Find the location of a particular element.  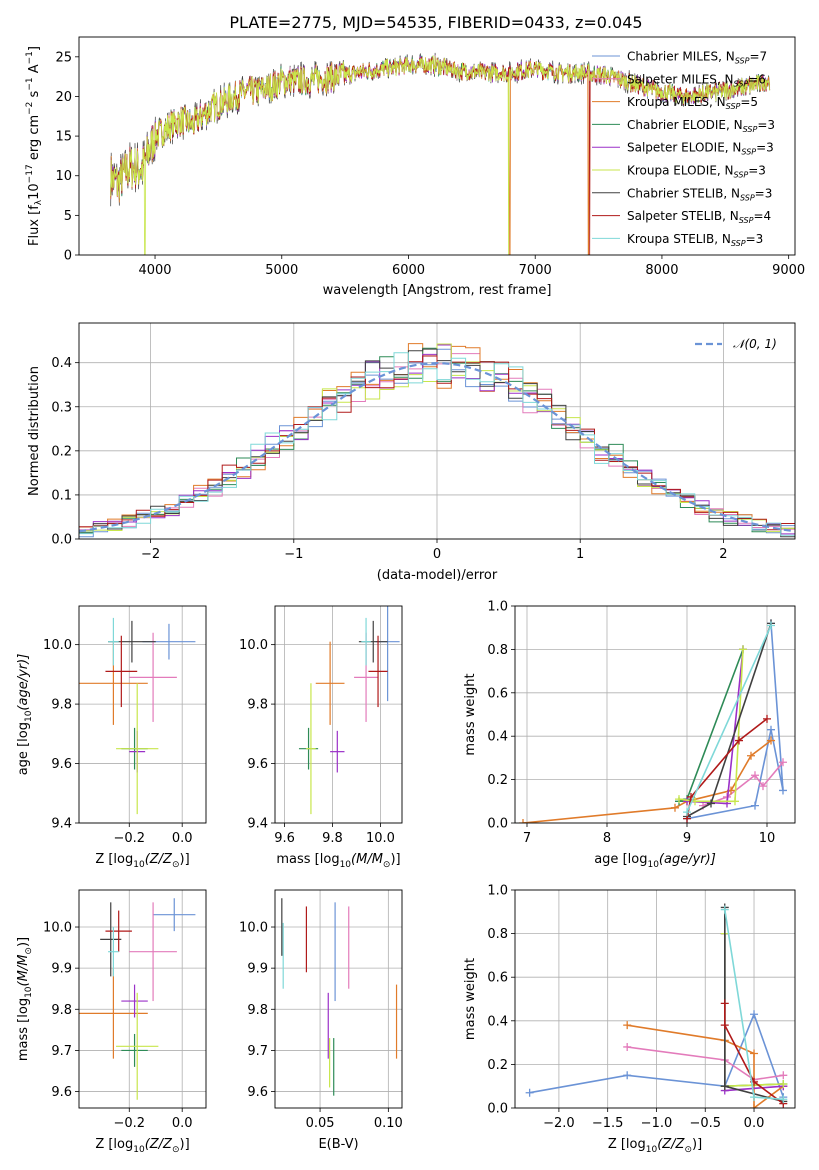

x-axis-label: wavelength [Angstrom, rest frame] is located at coordinates (437, 290).